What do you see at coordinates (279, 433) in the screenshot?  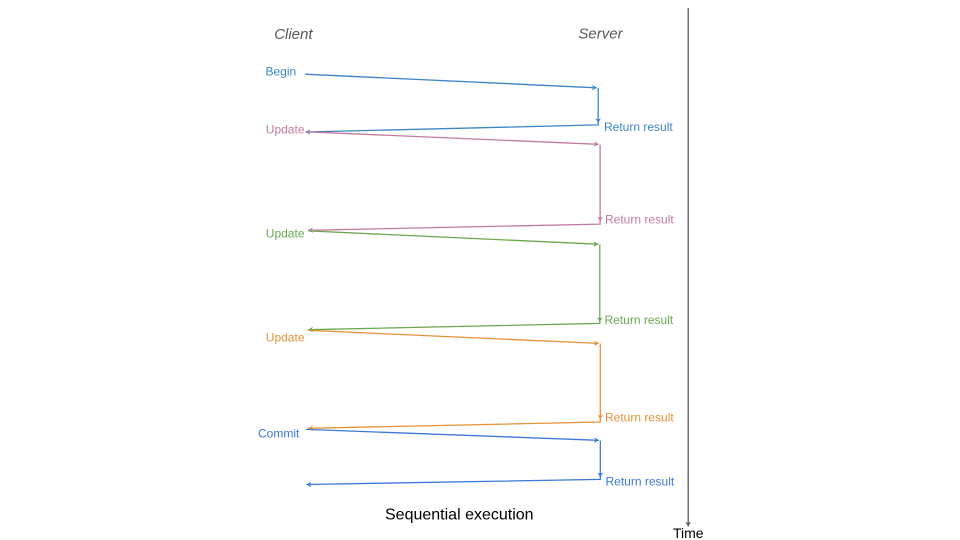 I see `svg-text: Commit` at bounding box center [279, 433].